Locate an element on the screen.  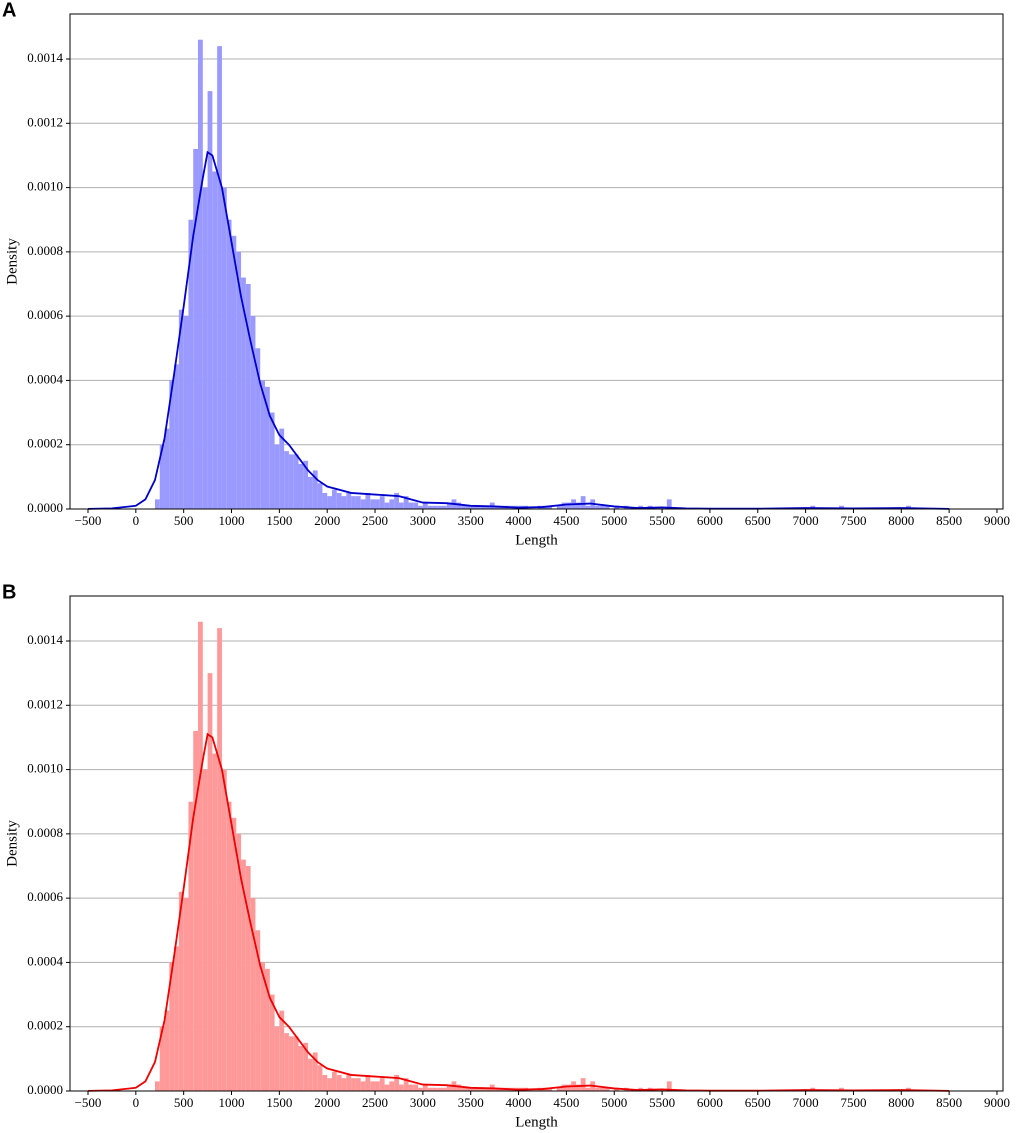
x-tick-label: 500 is located at coordinates (184, 1102).